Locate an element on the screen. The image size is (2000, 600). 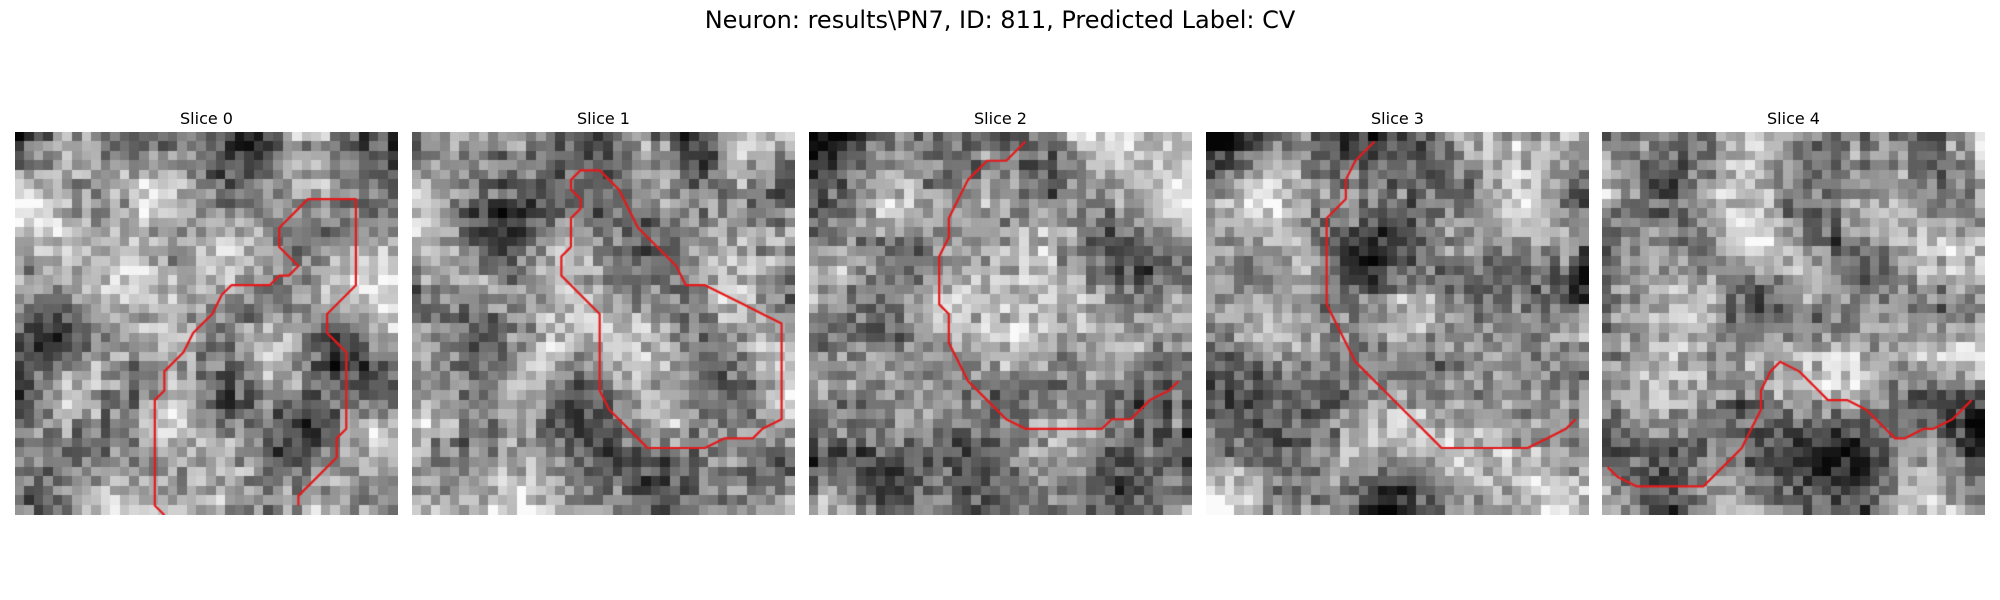
panel-title: Slice 3 is located at coordinates (1397, 118).